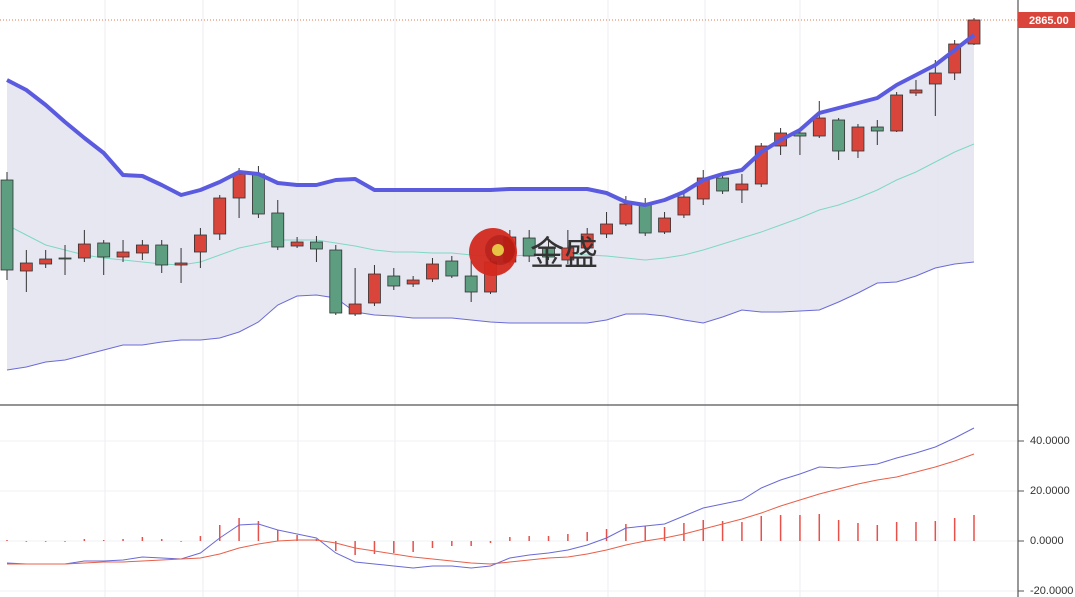  Describe the element at coordinates (498, 250) in the screenshot. I see `logo-coin` at that location.